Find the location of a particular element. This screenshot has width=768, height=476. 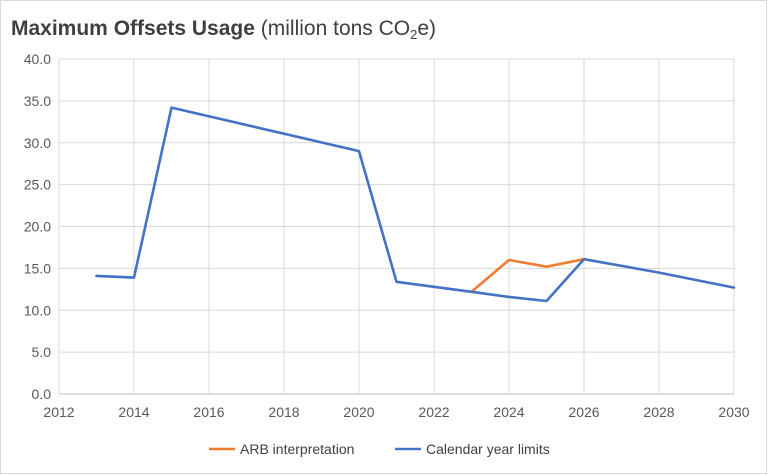

chart-title-main: Maximum Offsets Usage is located at coordinates (133, 28).